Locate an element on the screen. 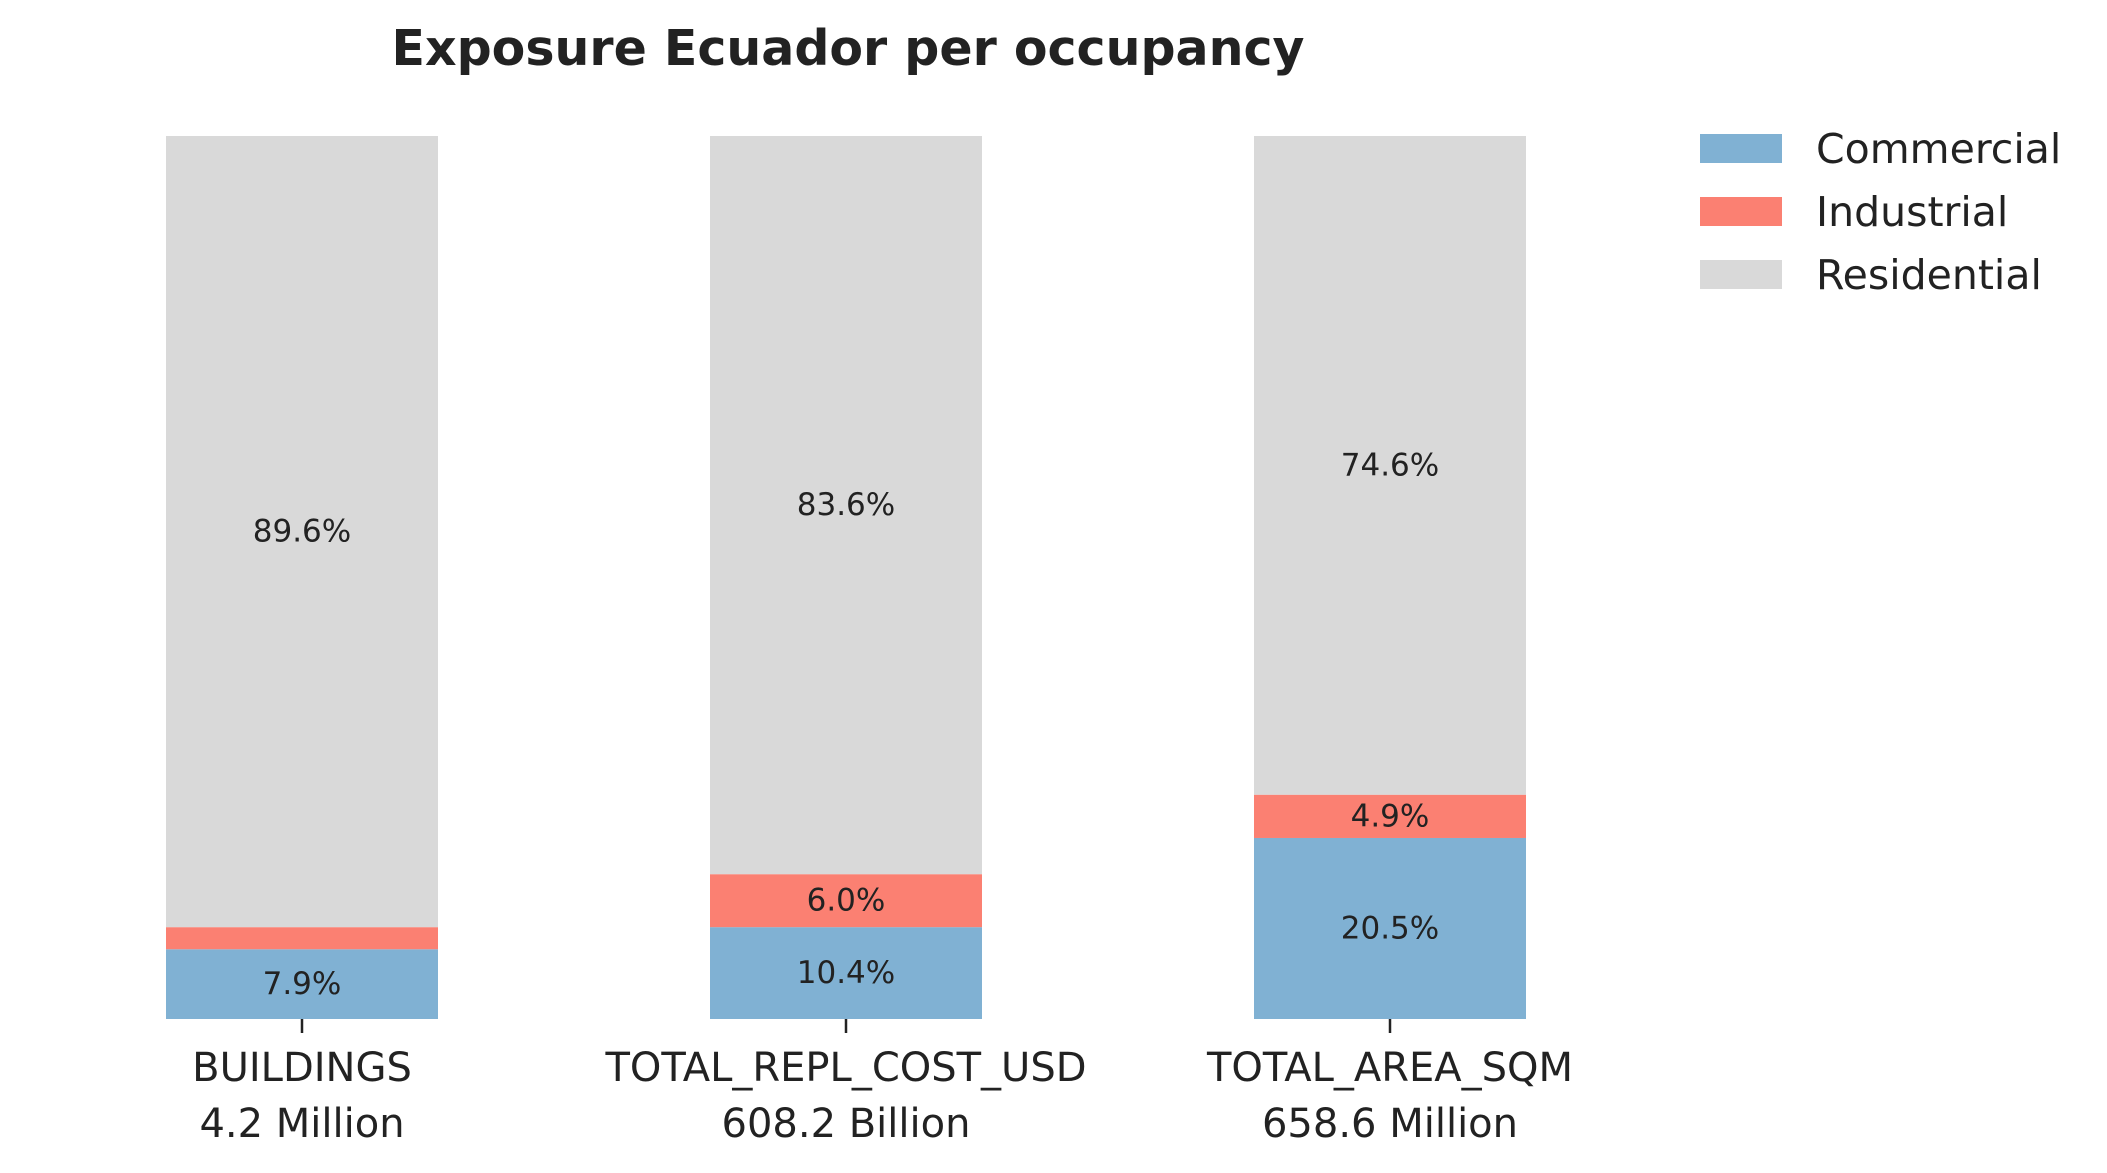  data-label: 89.6% is located at coordinates (302, 532).